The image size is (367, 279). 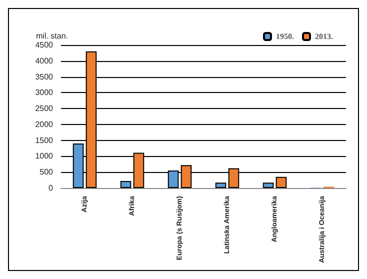 I want to click on y-tick-label: 1000, so click(x=44, y=156).